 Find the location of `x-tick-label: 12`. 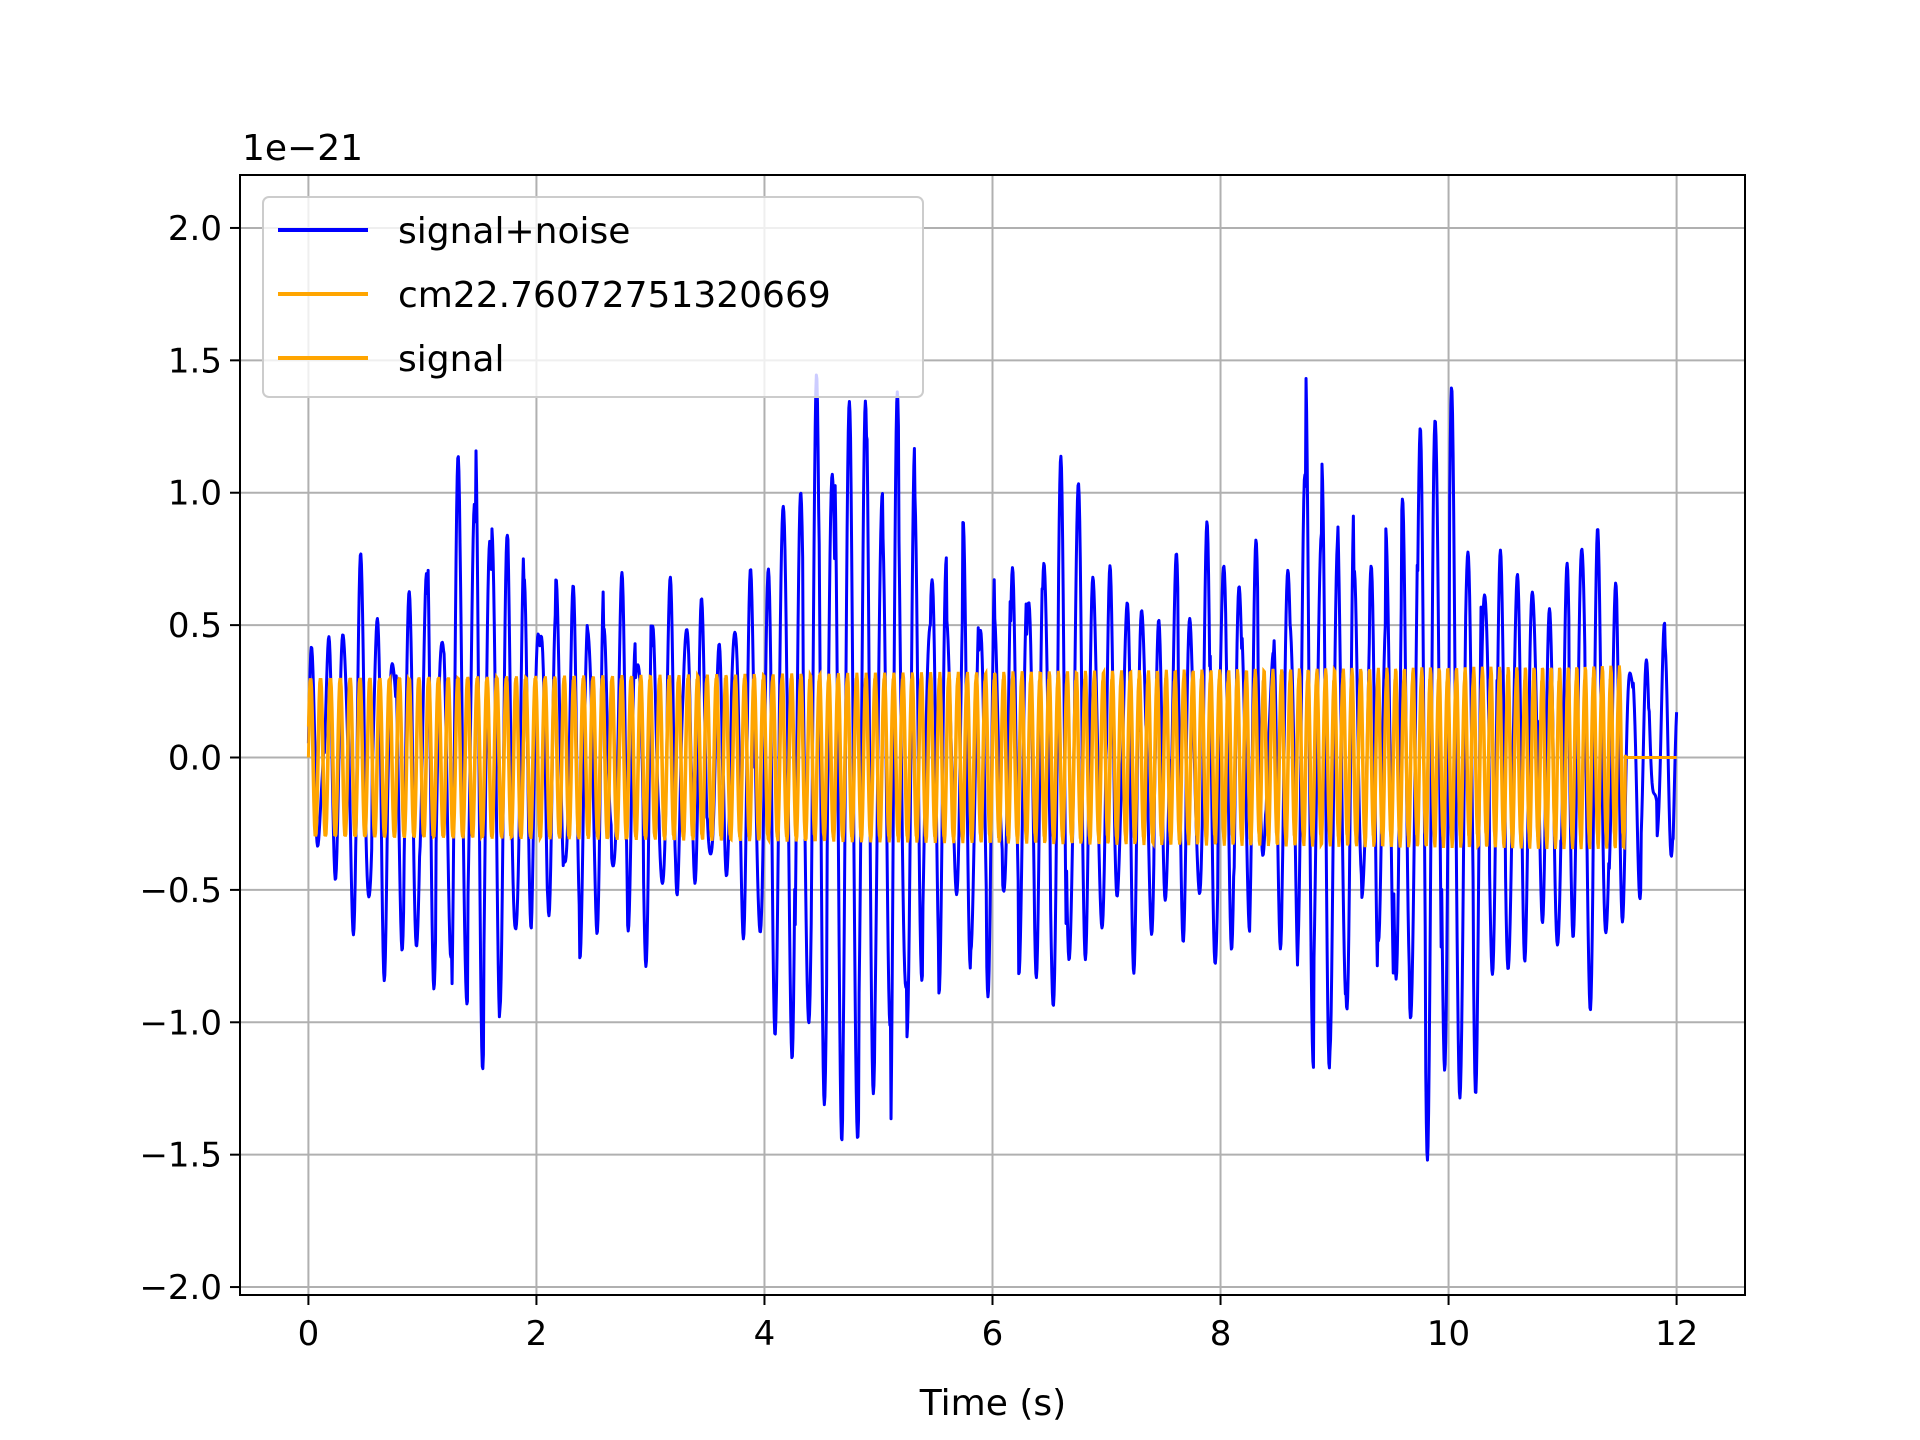

x-tick-label: 12 is located at coordinates (1676, 1334).